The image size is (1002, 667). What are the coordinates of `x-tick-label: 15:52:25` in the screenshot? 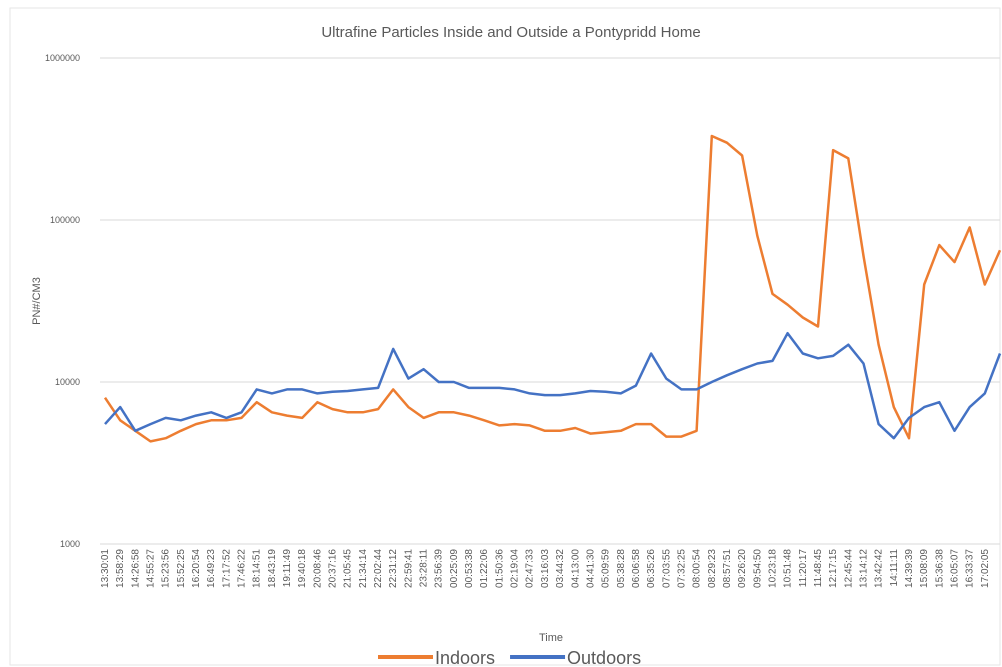 It's located at (181, 568).